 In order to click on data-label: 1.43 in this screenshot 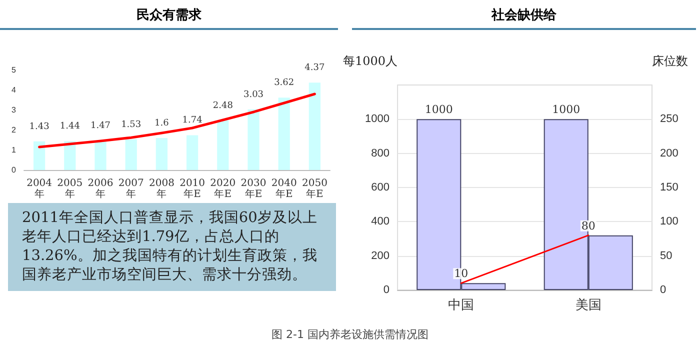, I will do `click(39, 127)`.